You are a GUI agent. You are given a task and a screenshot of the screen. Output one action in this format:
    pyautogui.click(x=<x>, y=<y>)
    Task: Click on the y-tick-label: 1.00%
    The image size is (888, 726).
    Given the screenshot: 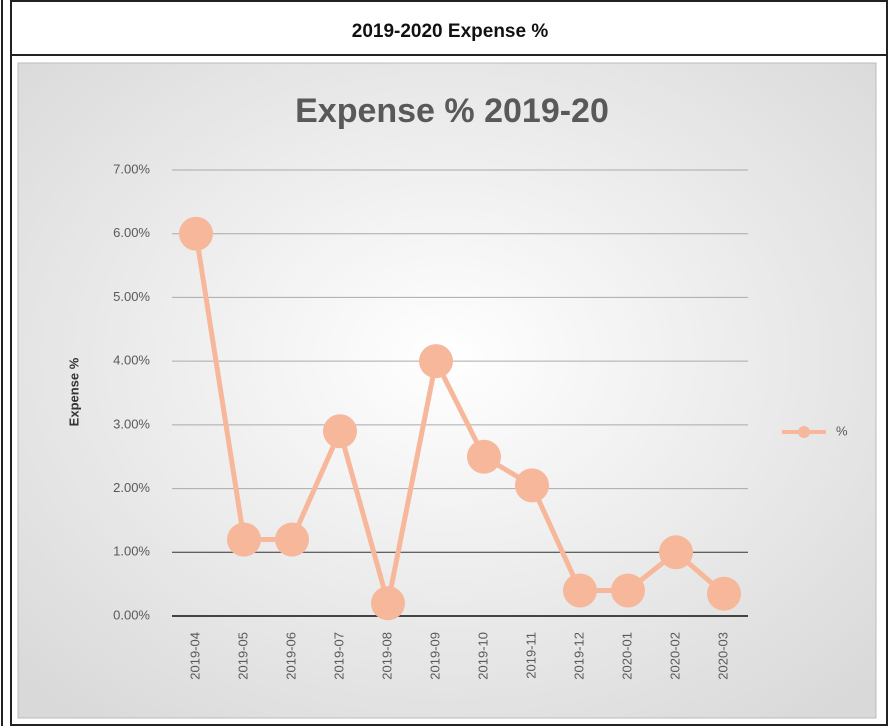 What is the action you would take?
    pyautogui.click(x=131, y=551)
    